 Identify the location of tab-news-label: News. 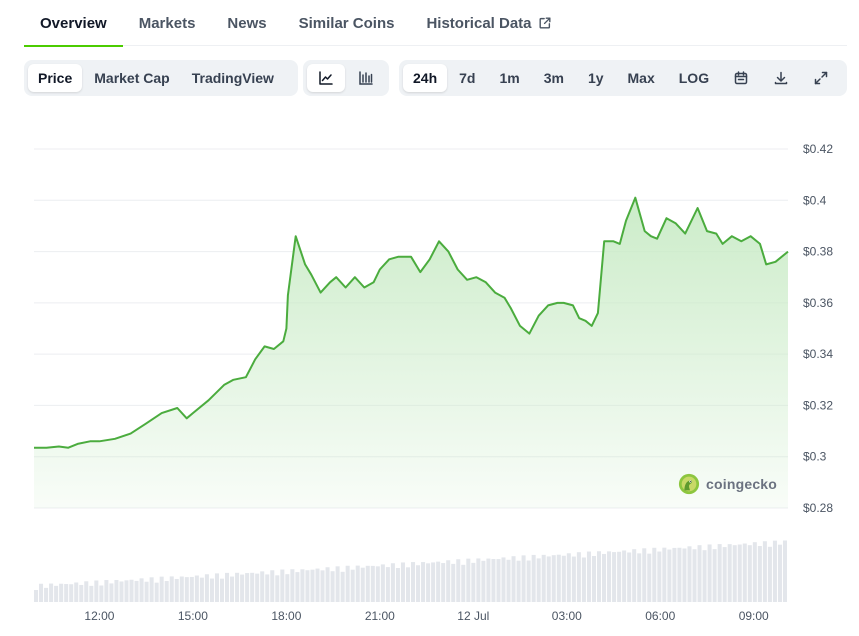
(247, 23).